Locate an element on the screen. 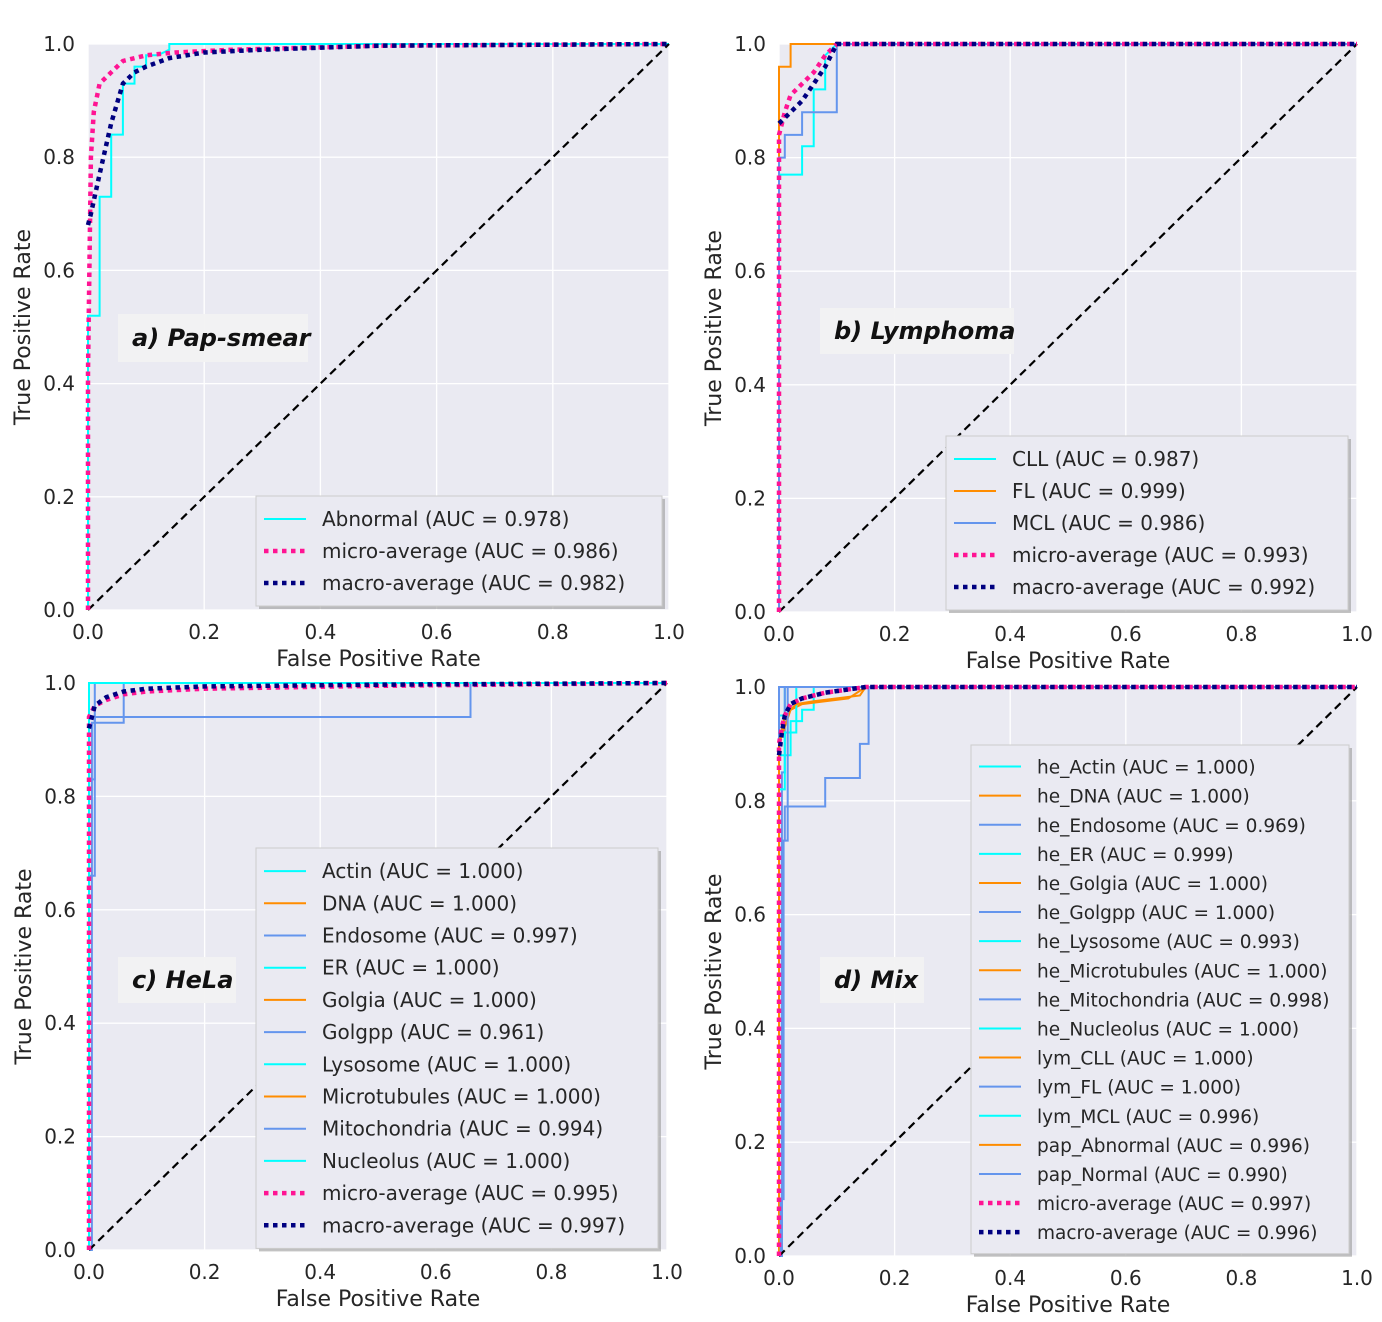  legend-entry: macro-average (AUC = 0.992) is located at coordinates (1163, 587).